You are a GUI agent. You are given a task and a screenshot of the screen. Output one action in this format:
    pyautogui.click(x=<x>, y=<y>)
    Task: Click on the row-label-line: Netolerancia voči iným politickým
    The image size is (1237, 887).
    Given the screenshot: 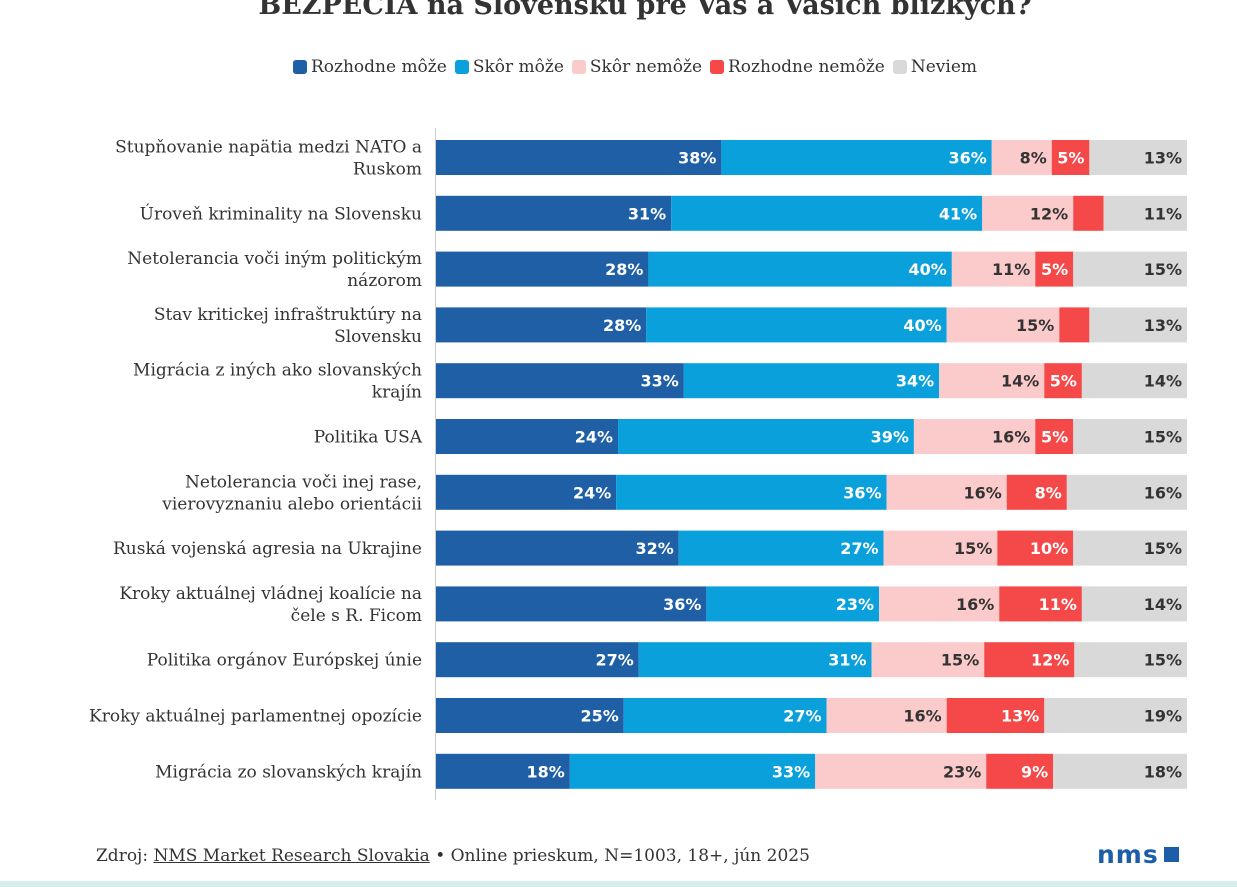 What is the action you would take?
    pyautogui.click(x=274, y=259)
    